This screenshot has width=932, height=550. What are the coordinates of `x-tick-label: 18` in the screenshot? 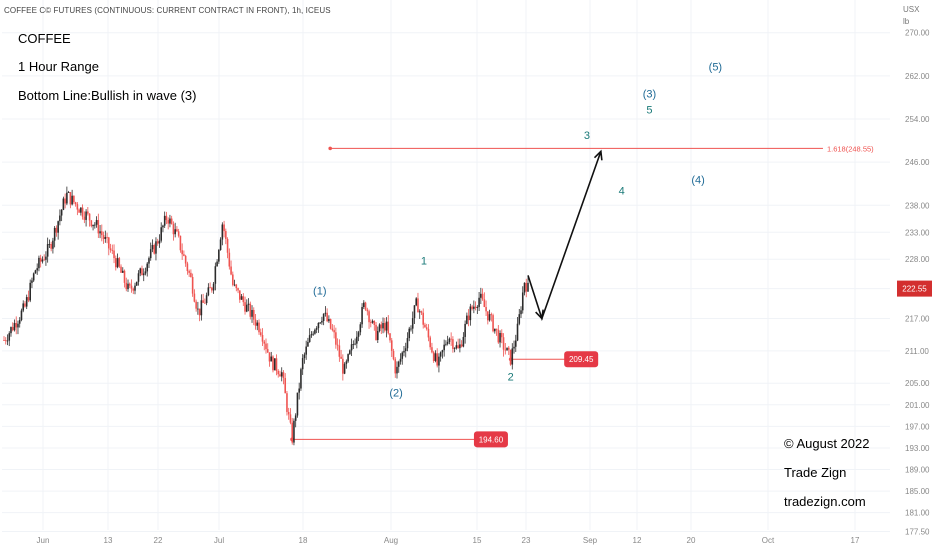 It's located at (303, 540).